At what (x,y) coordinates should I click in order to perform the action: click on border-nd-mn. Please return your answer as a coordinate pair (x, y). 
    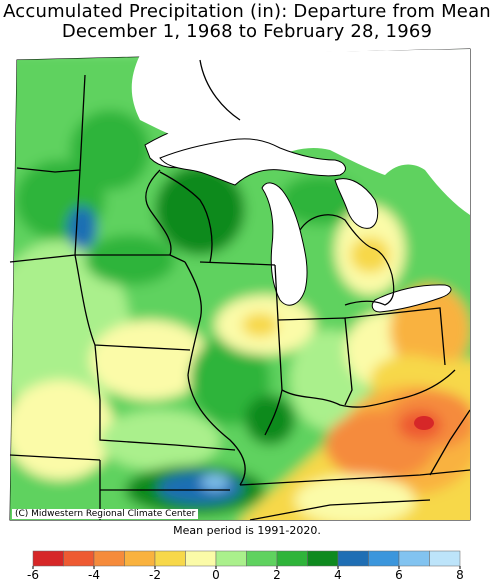
    Looking at the image, I should click on (51, 123).